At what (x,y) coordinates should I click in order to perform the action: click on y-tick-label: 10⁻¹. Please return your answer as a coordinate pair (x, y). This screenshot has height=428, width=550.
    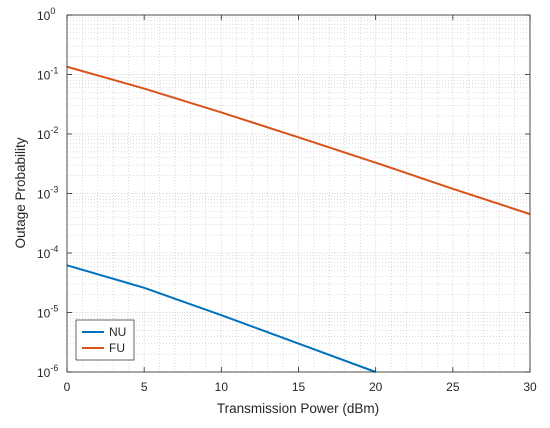
    Looking at the image, I should click on (47, 74).